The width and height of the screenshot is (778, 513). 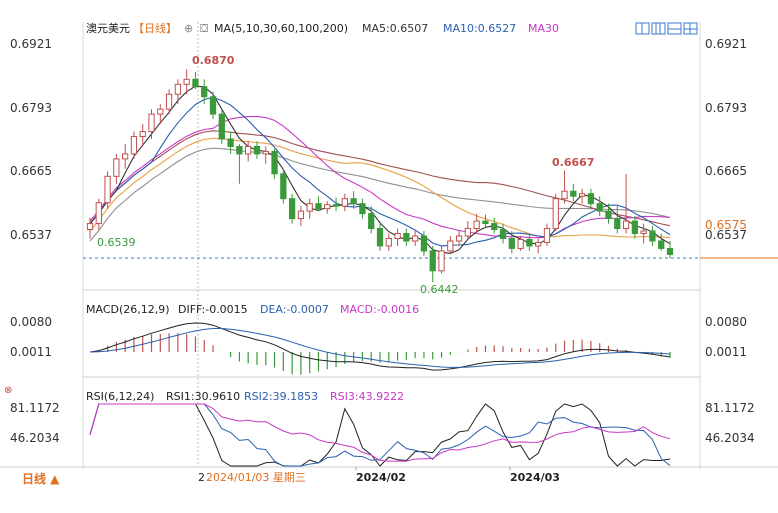 I want to click on ma-chart-icon: ⛋, so click(x=204, y=28).